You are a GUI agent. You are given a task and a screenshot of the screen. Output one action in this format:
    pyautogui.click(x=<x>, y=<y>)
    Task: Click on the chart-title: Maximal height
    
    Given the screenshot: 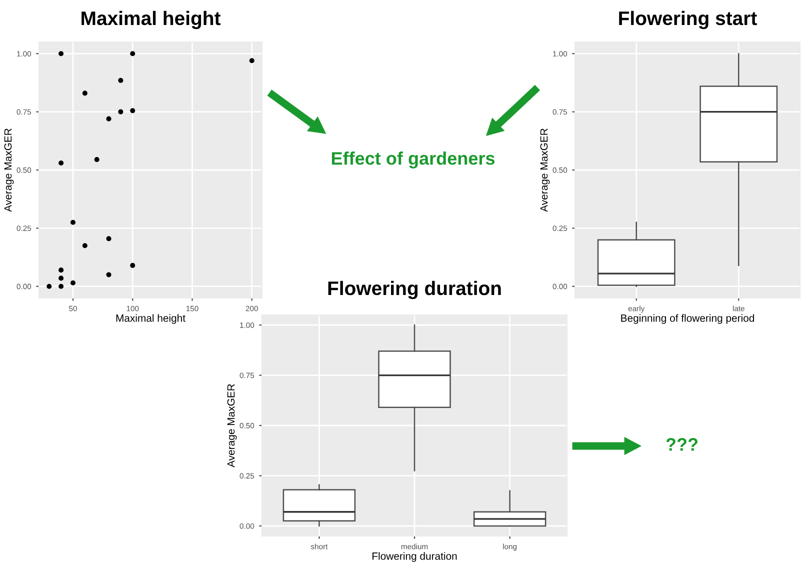 What is the action you would take?
    pyautogui.click(x=151, y=20)
    